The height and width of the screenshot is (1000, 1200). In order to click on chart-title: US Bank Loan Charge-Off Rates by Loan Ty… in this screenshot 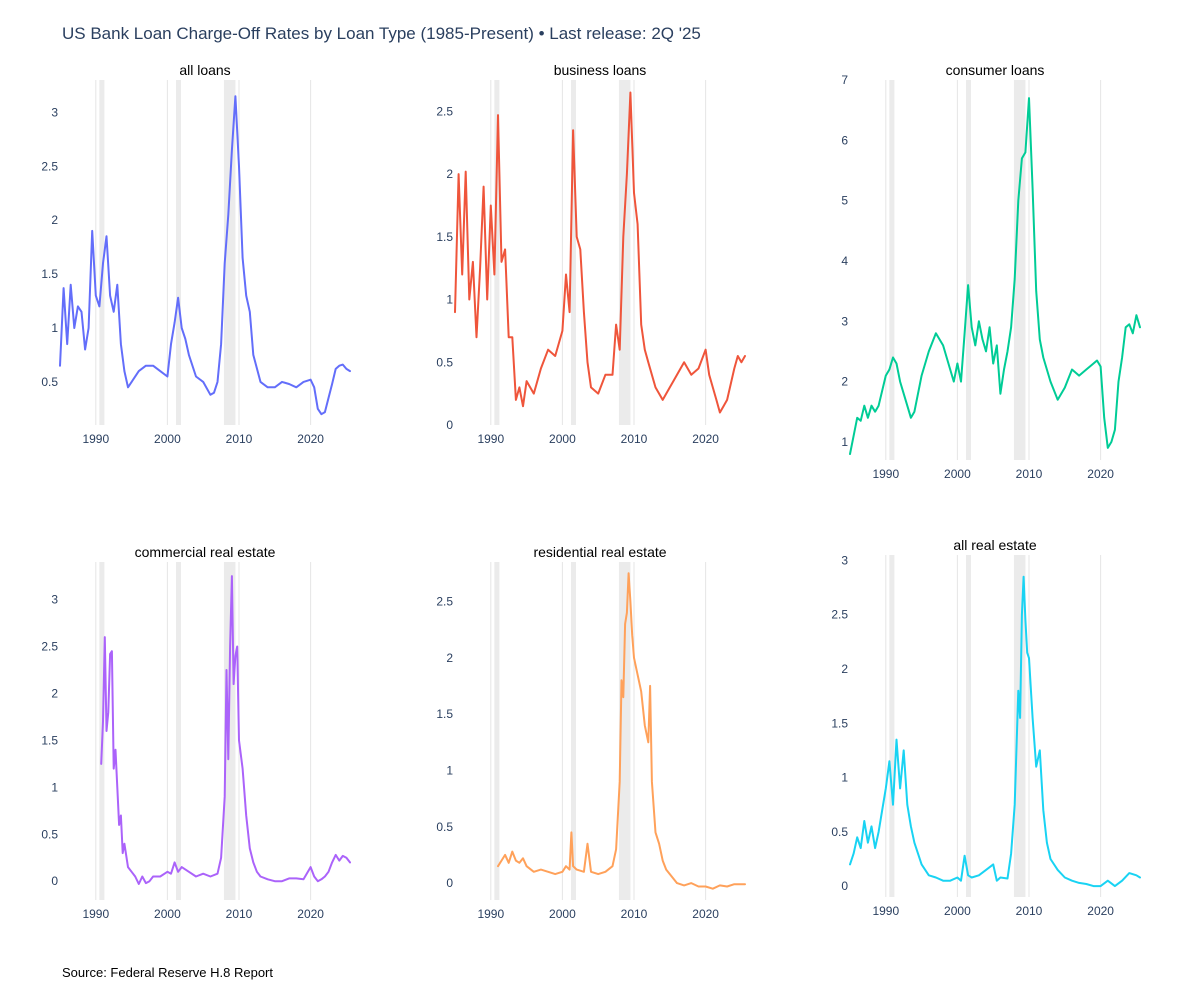, I will do `click(381, 33)`.